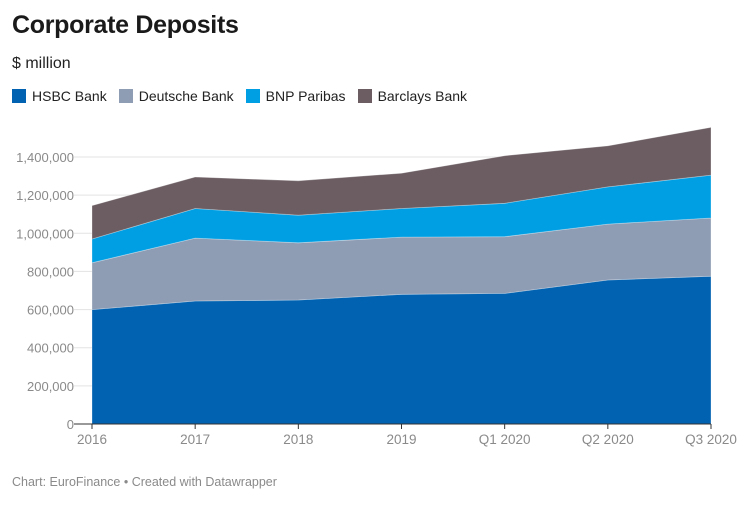 This screenshot has width=750, height=508. Describe the element at coordinates (70, 424) in the screenshot. I see `y-tick-label: 0` at that location.